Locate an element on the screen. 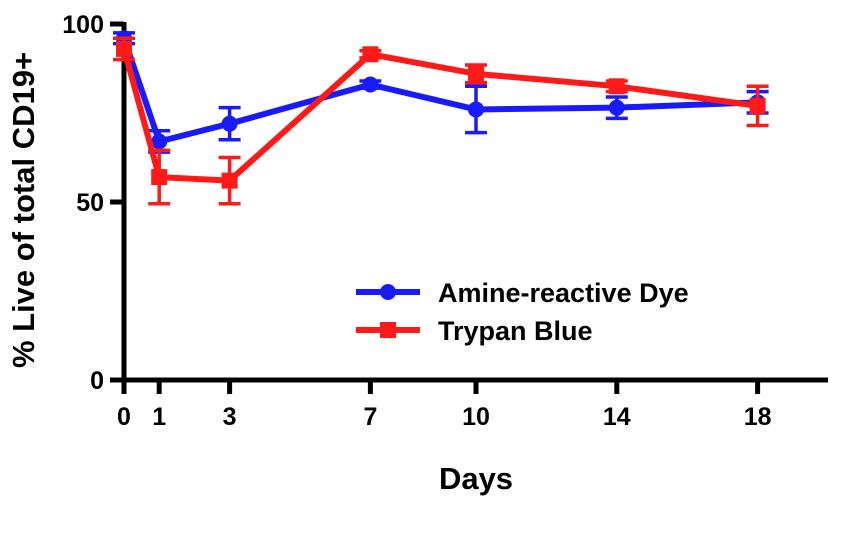  y-tick-label: 100 is located at coordinates (83, 25).